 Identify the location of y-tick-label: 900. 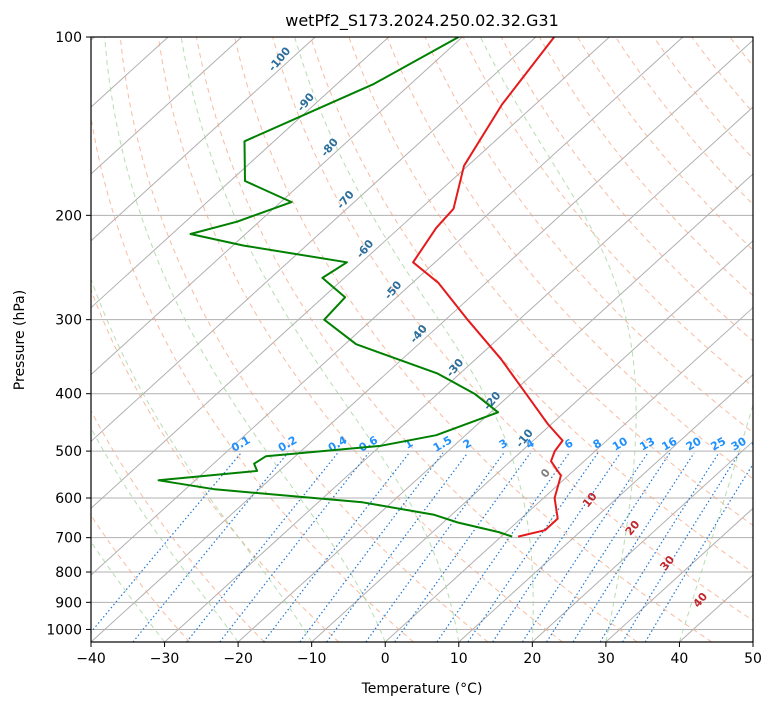
(68, 603).